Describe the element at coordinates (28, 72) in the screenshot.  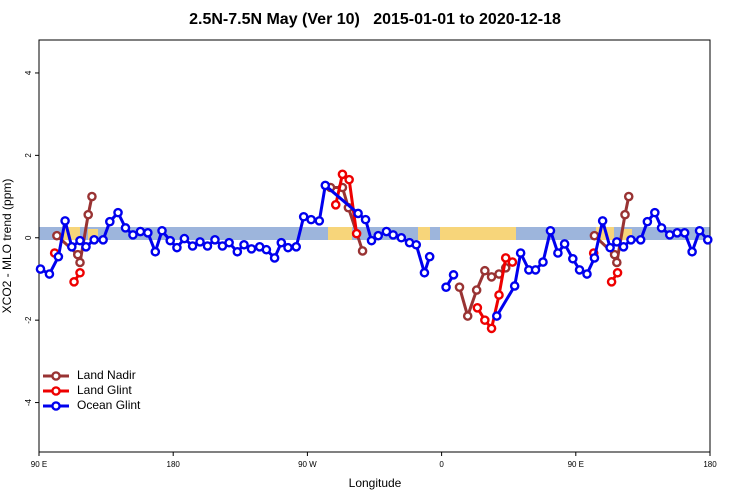
I see `y-tick-label: 4` at that location.